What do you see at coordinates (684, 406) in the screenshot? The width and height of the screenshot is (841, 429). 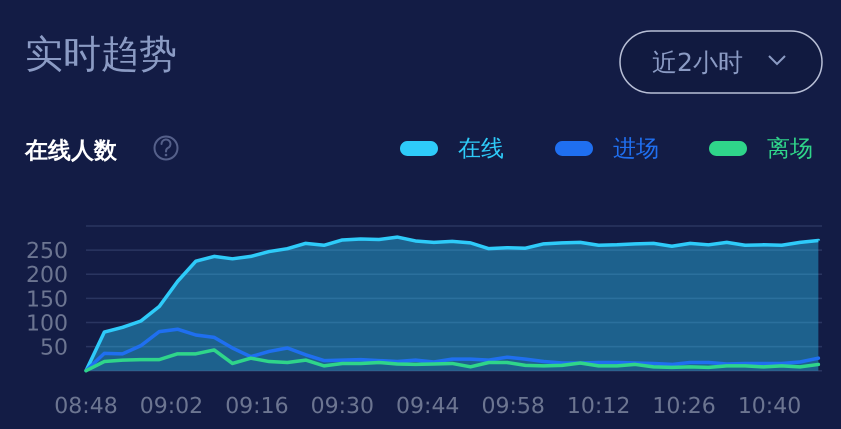 I see `x-tick-label: 10:26` at bounding box center [684, 406].